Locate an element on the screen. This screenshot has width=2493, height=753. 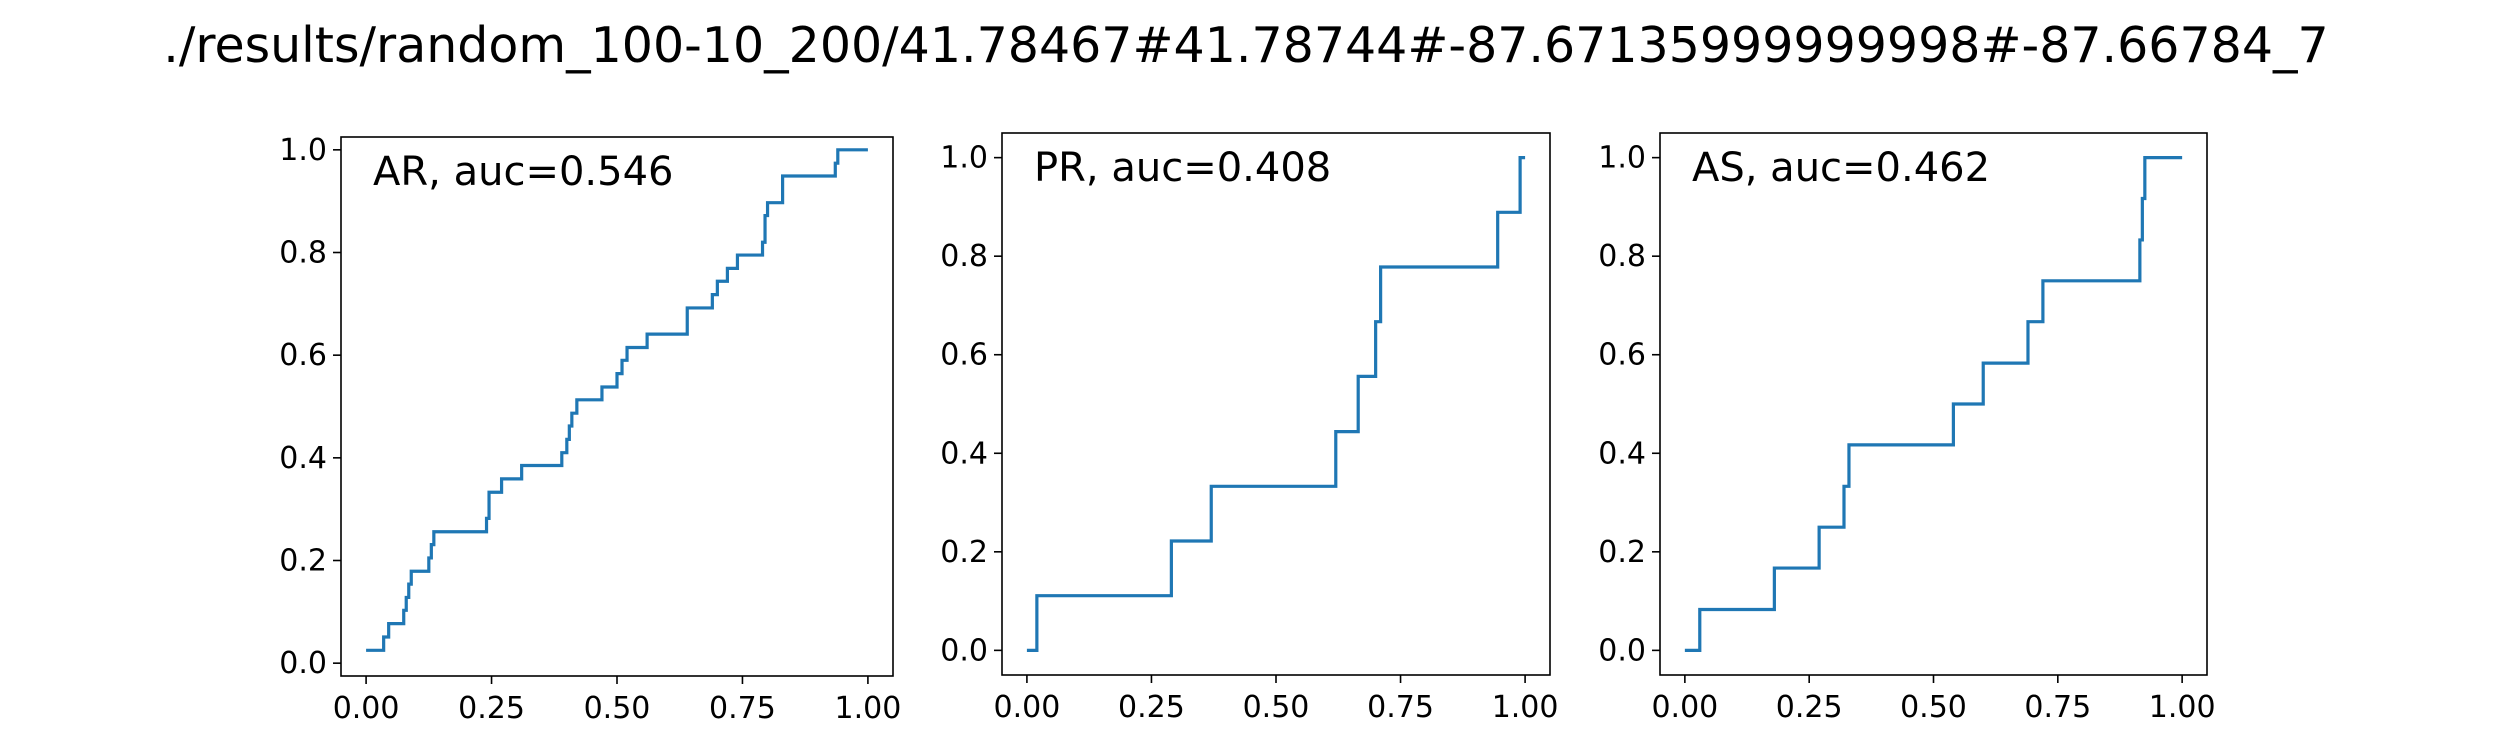
auc-annotation: PR, auc=0.408 is located at coordinates (1182, 168).